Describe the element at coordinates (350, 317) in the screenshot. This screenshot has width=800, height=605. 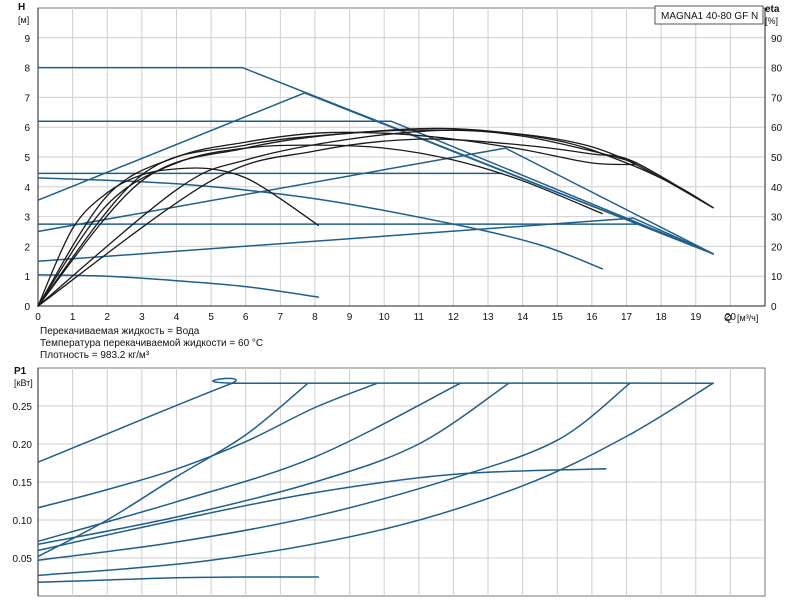
I see `top-x-tick-label: 9` at that location.